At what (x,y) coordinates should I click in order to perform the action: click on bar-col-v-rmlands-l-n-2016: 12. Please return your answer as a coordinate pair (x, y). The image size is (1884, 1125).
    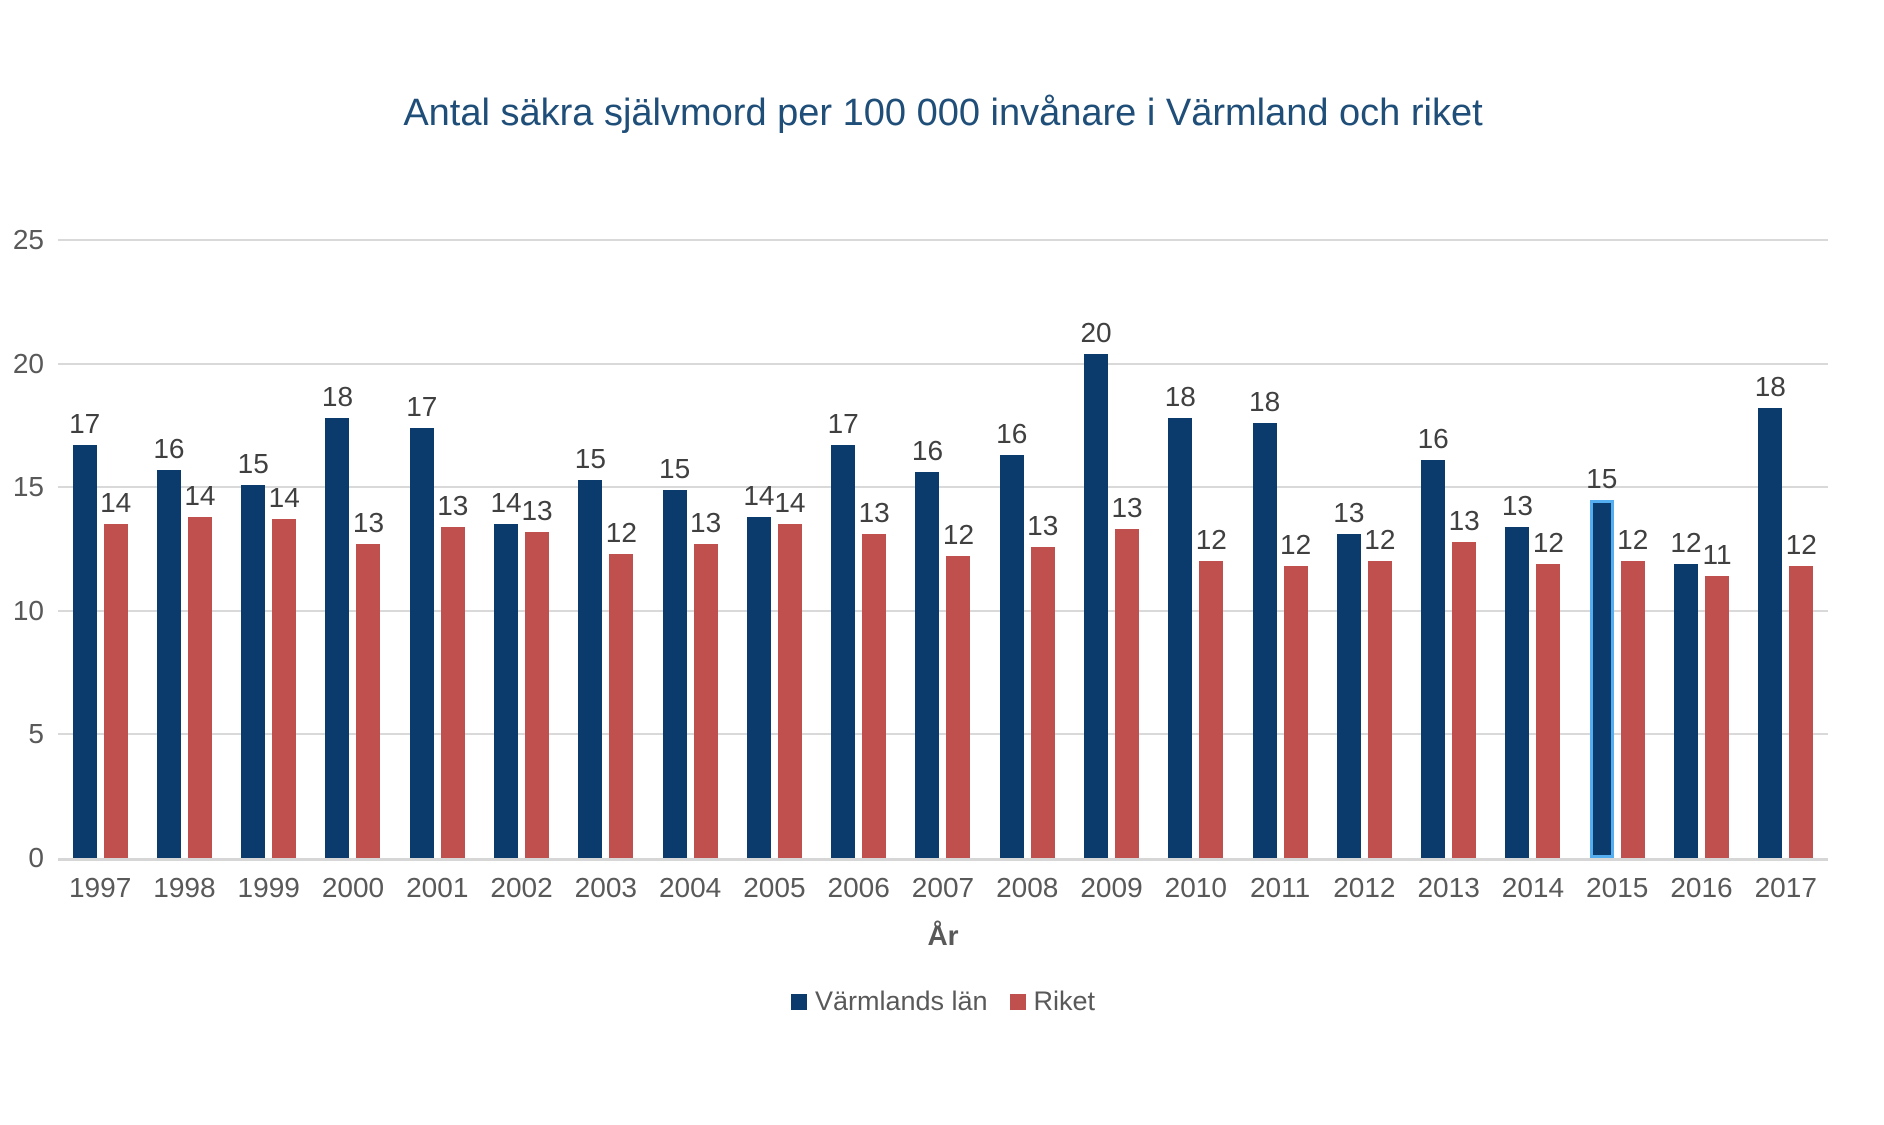
    Looking at the image, I should click on (1686, 549).